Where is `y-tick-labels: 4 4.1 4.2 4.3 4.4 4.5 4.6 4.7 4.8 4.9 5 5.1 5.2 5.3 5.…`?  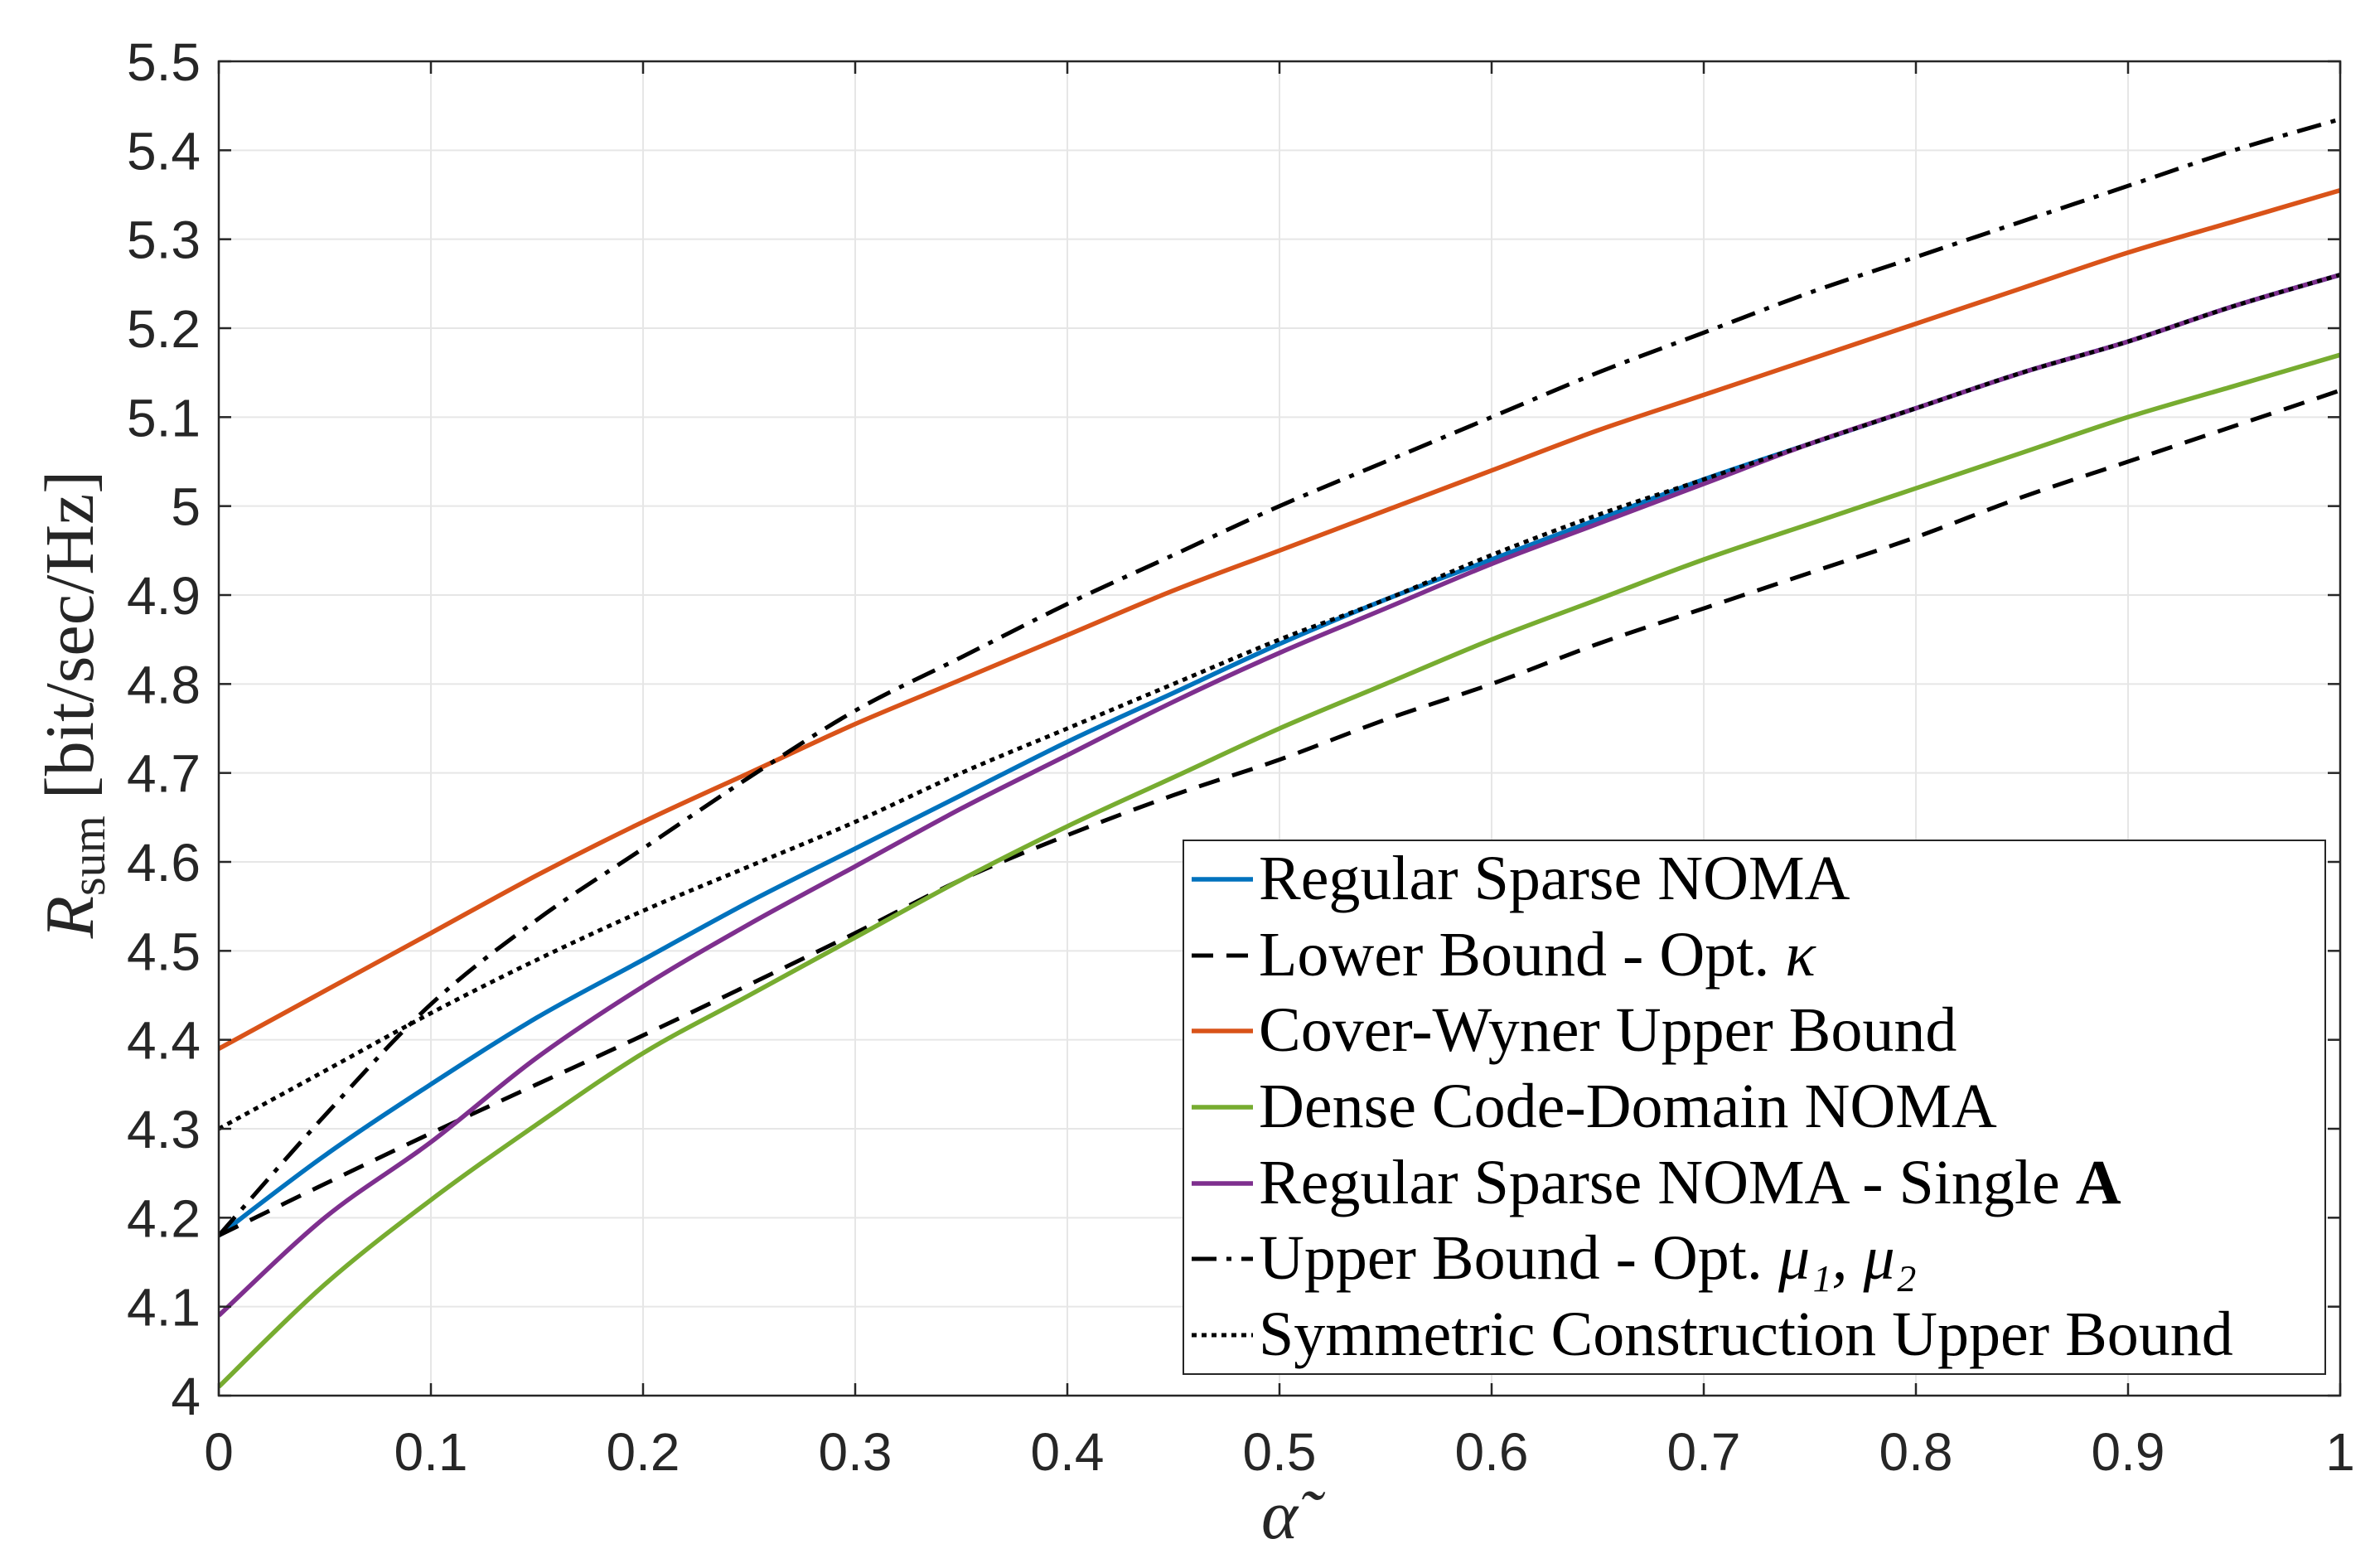
y-tick-labels: 4 4.1 4.2 4.3 4.4 4.5 4.6 4.7 4.8 4.9 5 5.1 5.2 5.3 5.… is located at coordinates (164, 729).